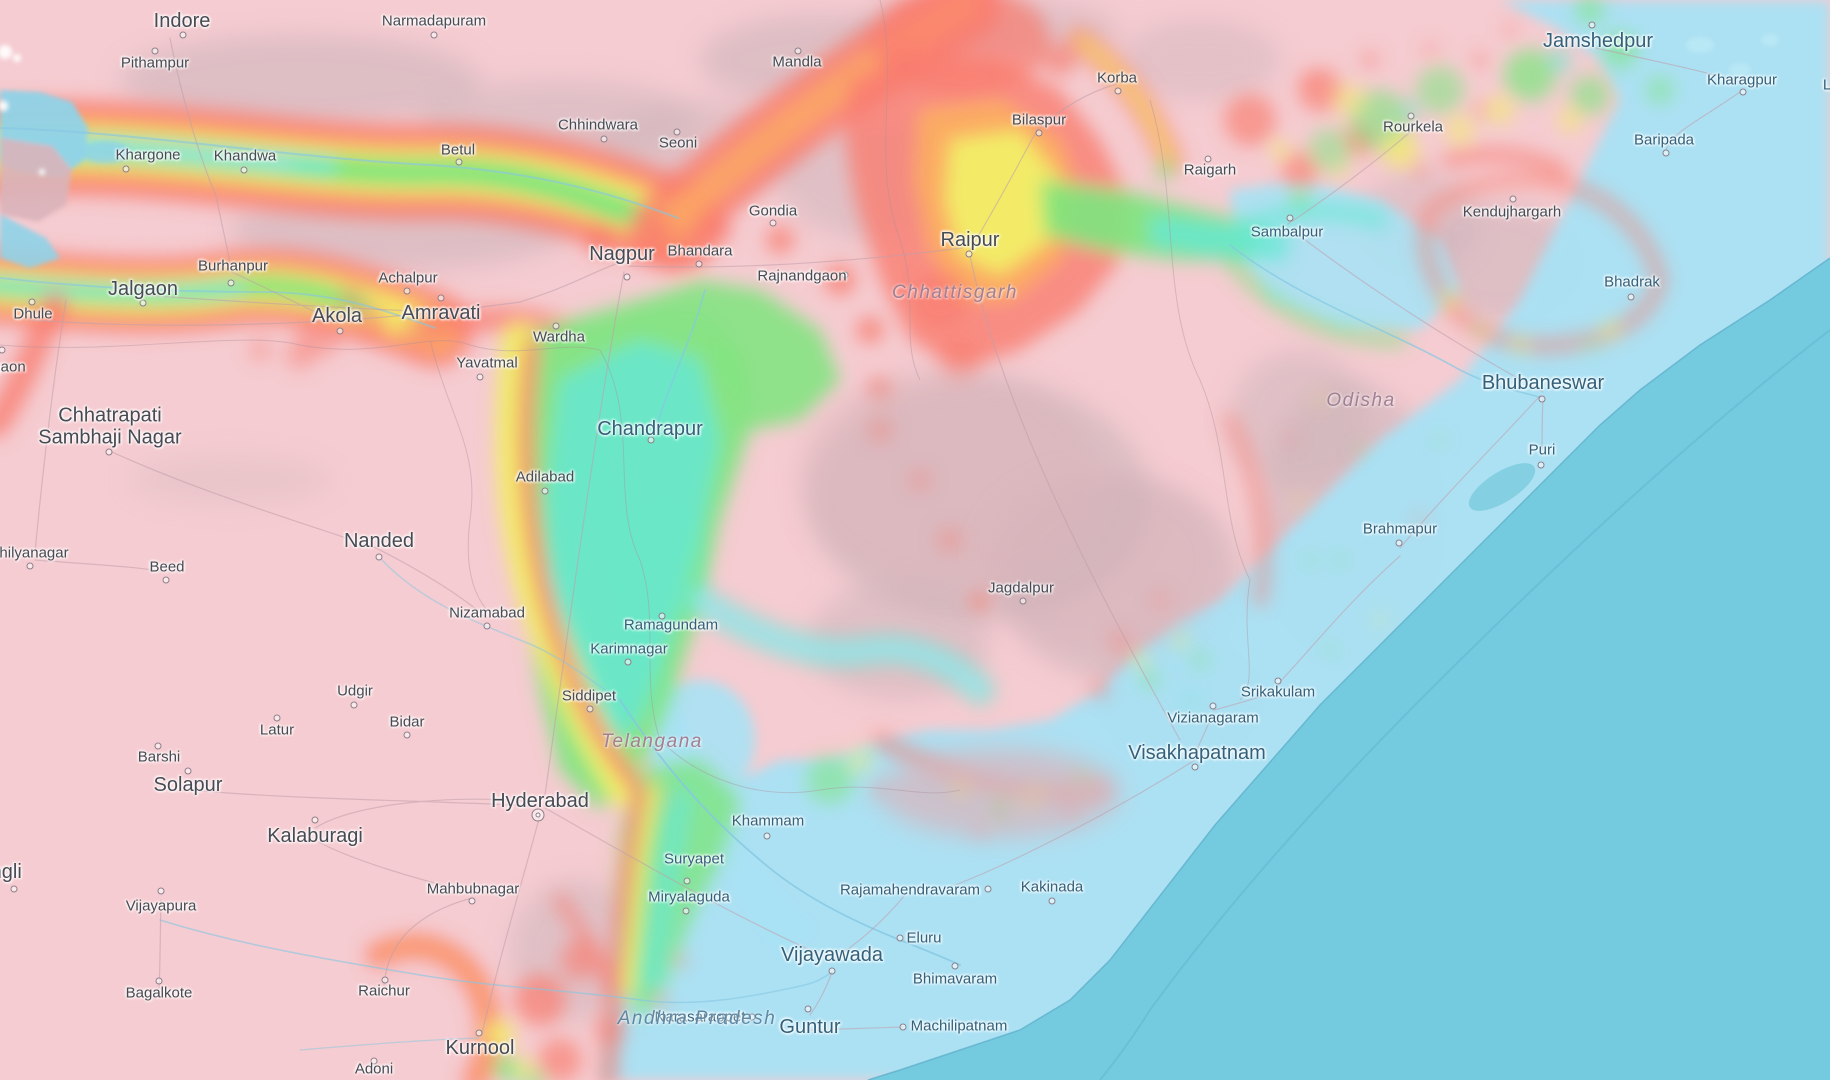 Image resolution: width=1830 pixels, height=1080 pixels. What do you see at coordinates (315, 835) in the screenshot?
I see `city-label: Kalaburagi` at bounding box center [315, 835].